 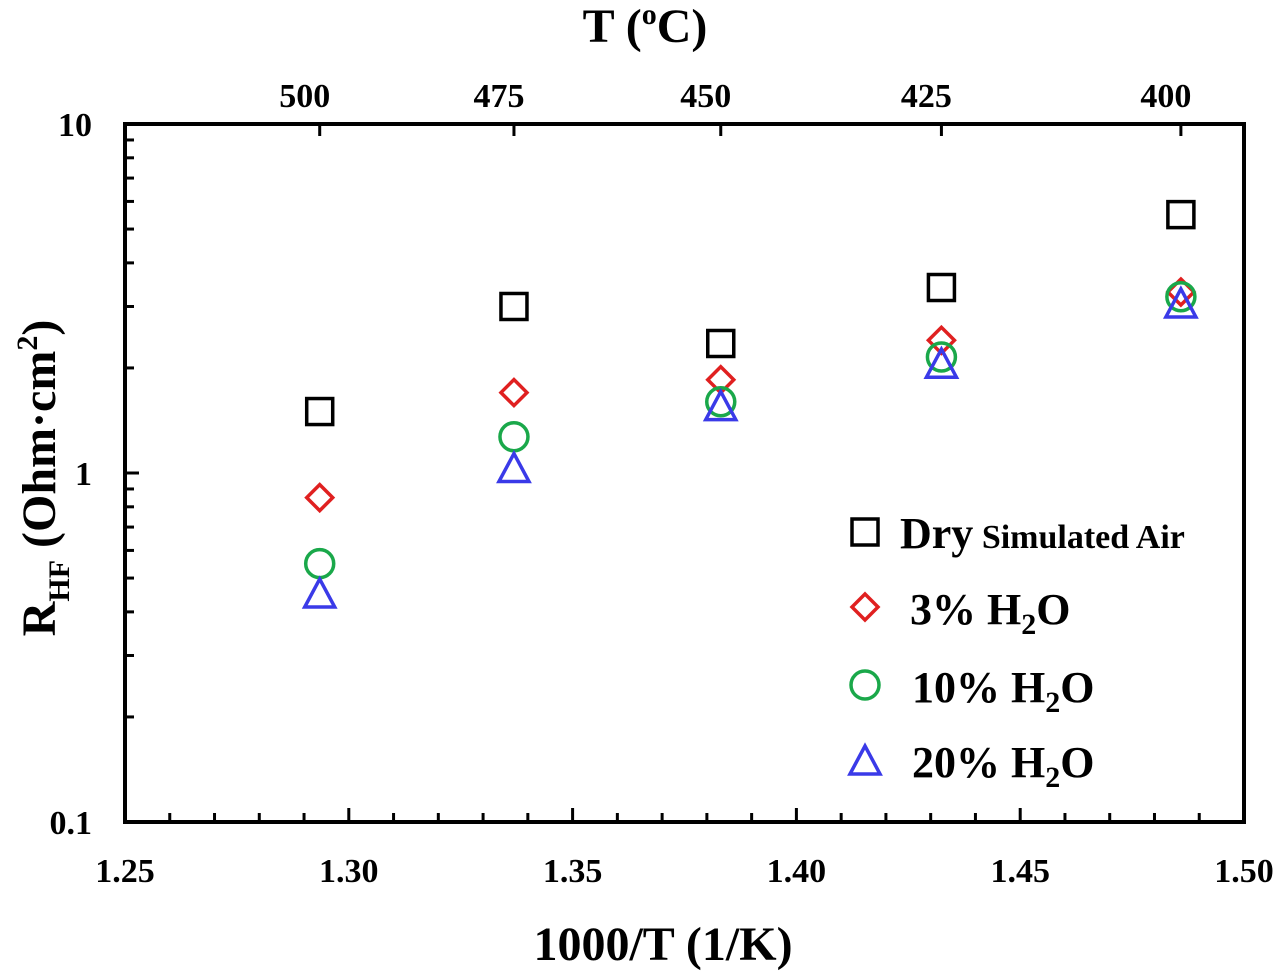 What do you see at coordinates (71, 823) in the screenshot?
I see `y-tick-label: 0.1` at bounding box center [71, 823].